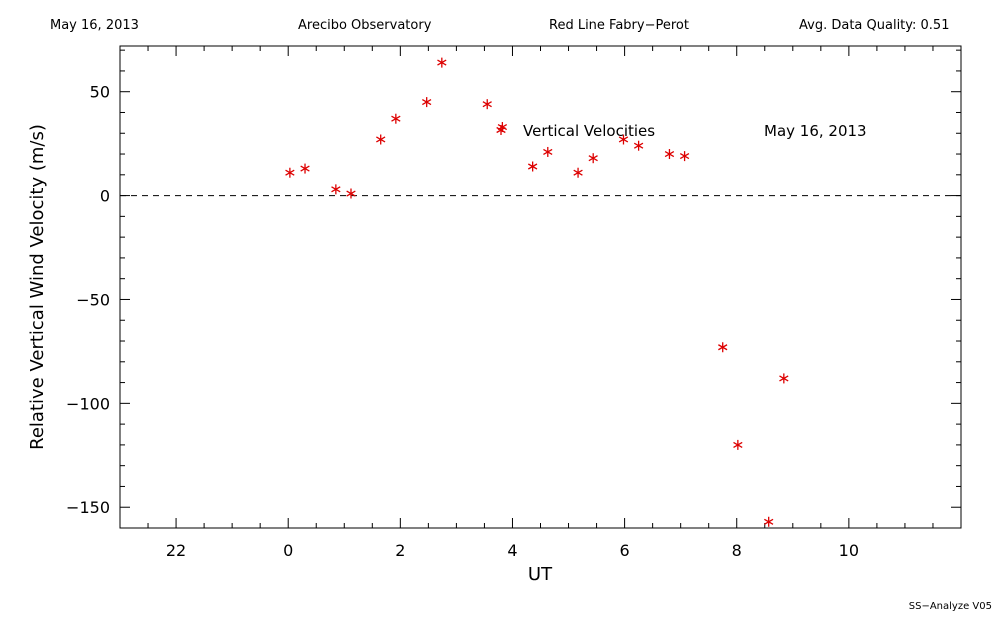 The height and width of the screenshot is (625, 1000). What do you see at coordinates (950, 606) in the screenshot?
I see `software-version: SS−Analyze V05` at bounding box center [950, 606].